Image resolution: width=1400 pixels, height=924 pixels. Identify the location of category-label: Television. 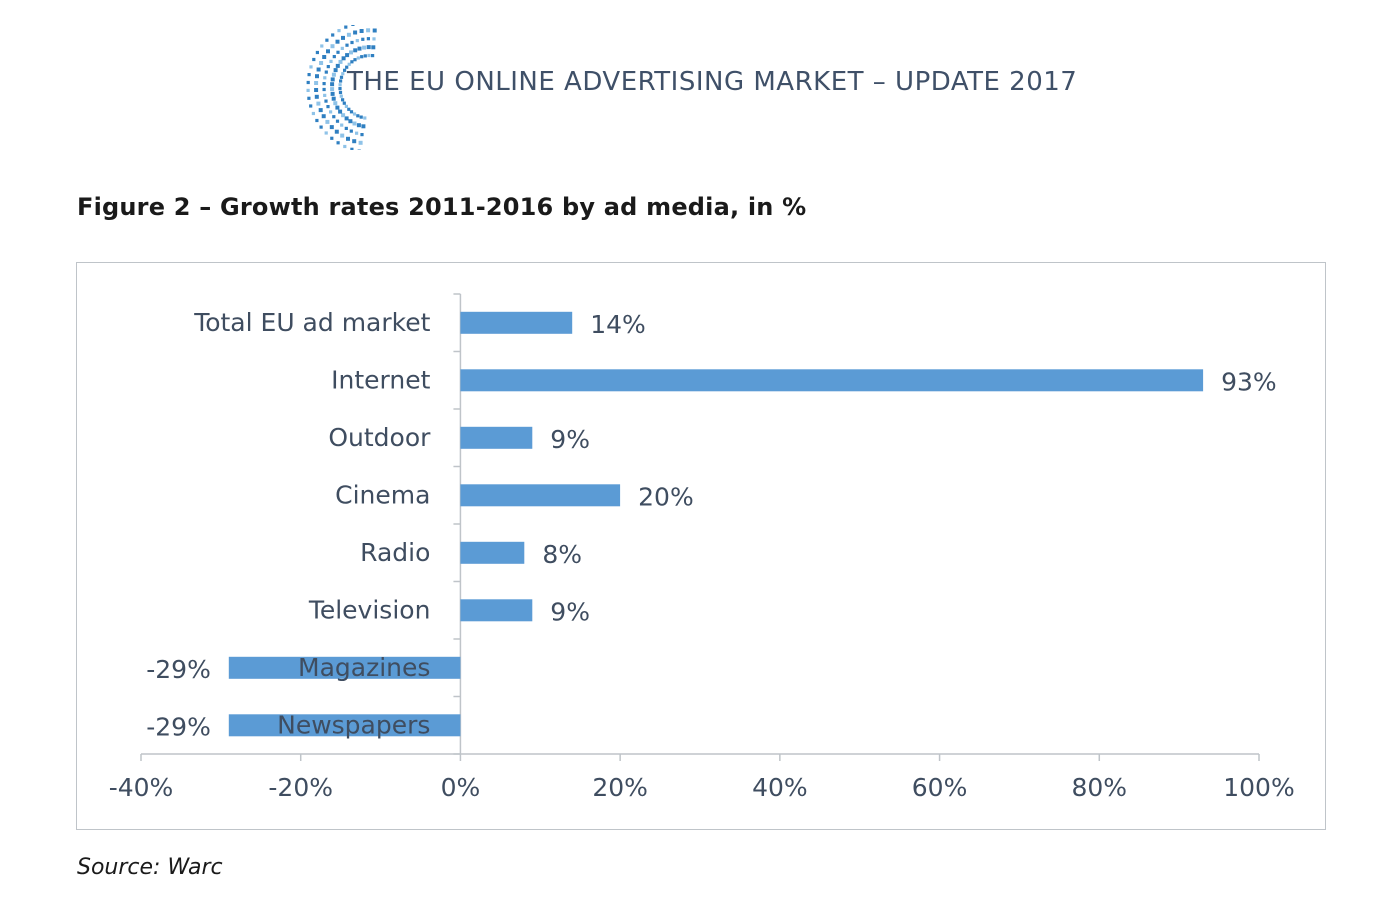
(369, 609).